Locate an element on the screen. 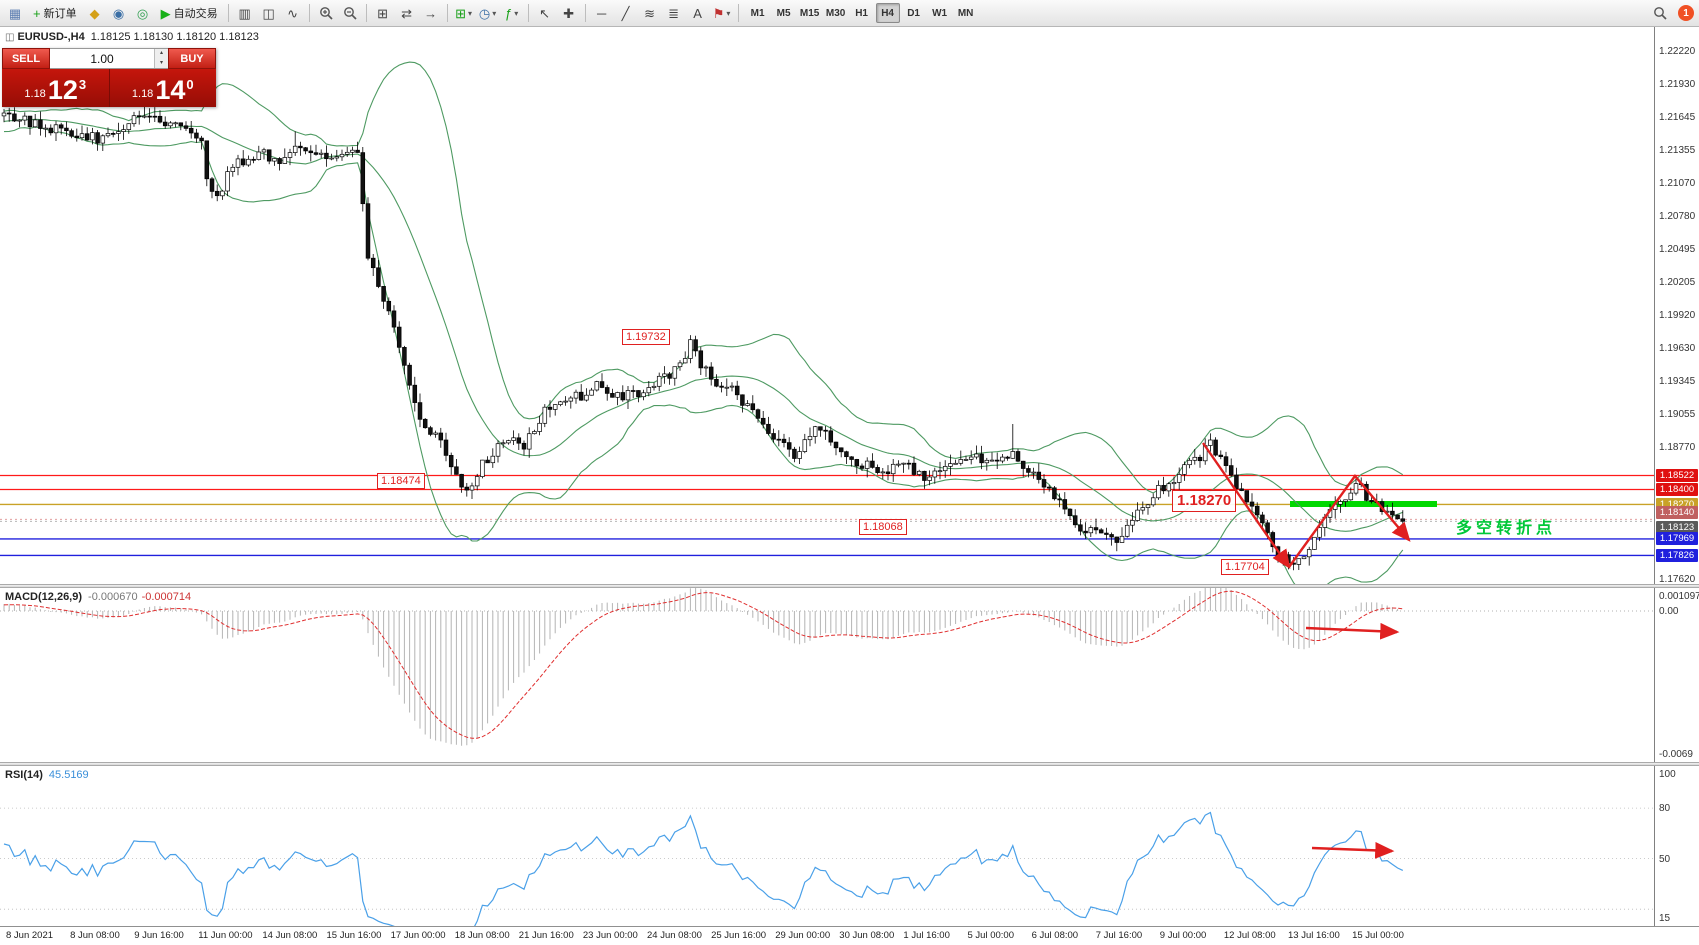 The width and height of the screenshot is (1699, 945). candlestick-chart-icon-glyph: ◫ is located at coordinates (268, 13).